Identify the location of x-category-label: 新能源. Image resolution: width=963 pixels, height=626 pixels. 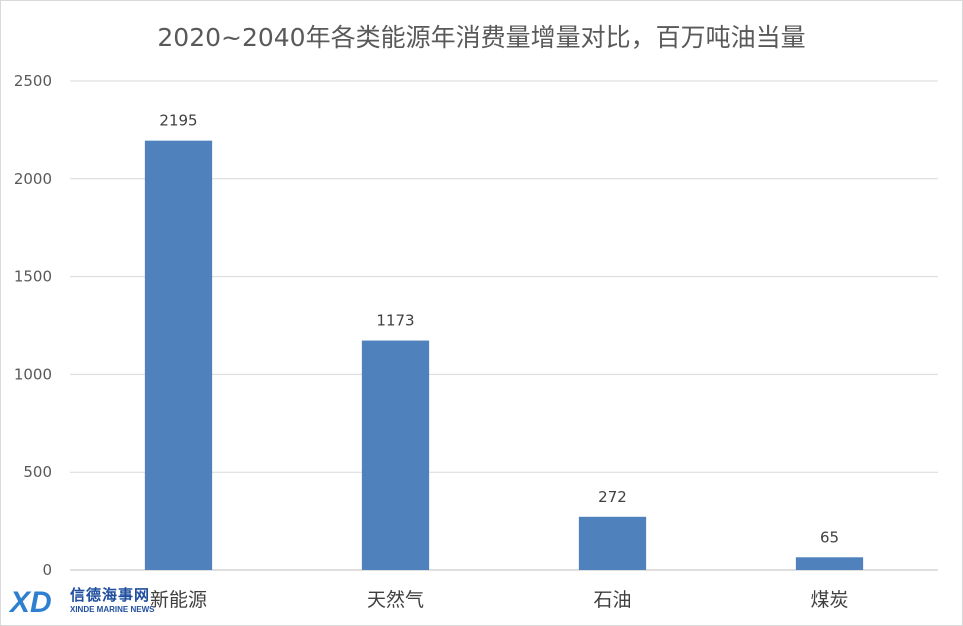
(178, 600).